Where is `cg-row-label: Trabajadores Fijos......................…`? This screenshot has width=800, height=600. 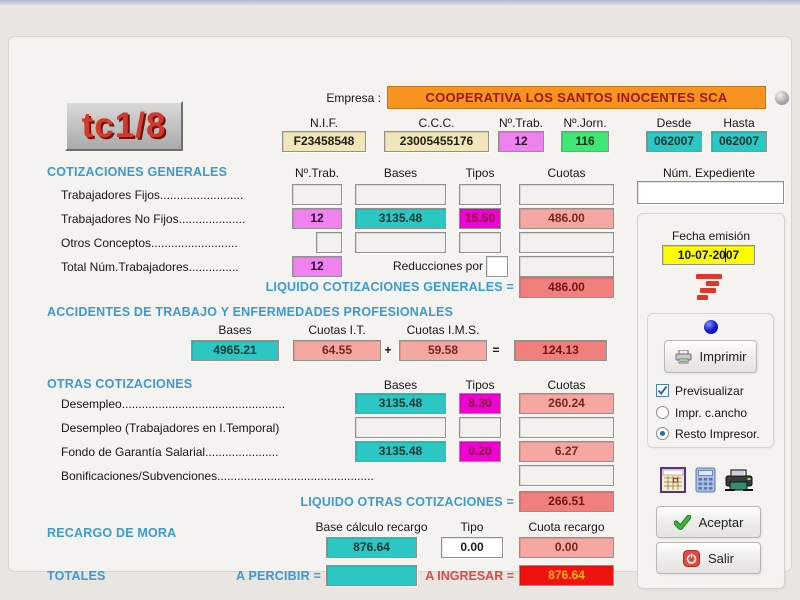
cg-row-label: Trabajadores Fijos......................… is located at coordinates (152, 195).